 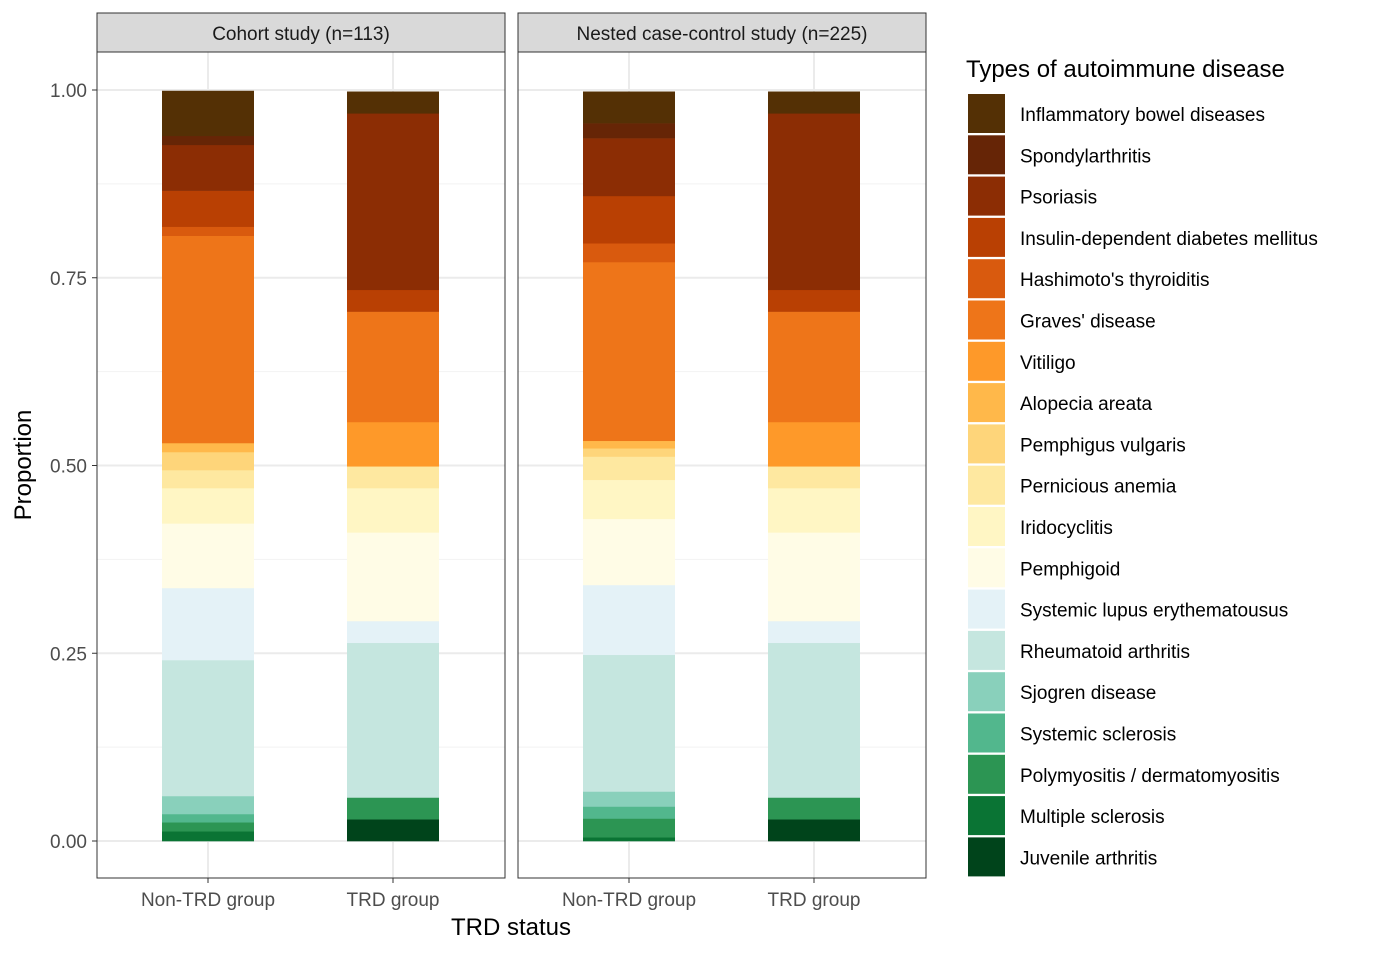 I want to click on legend-item: Pemphigoid, so click(x=1044, y=568).